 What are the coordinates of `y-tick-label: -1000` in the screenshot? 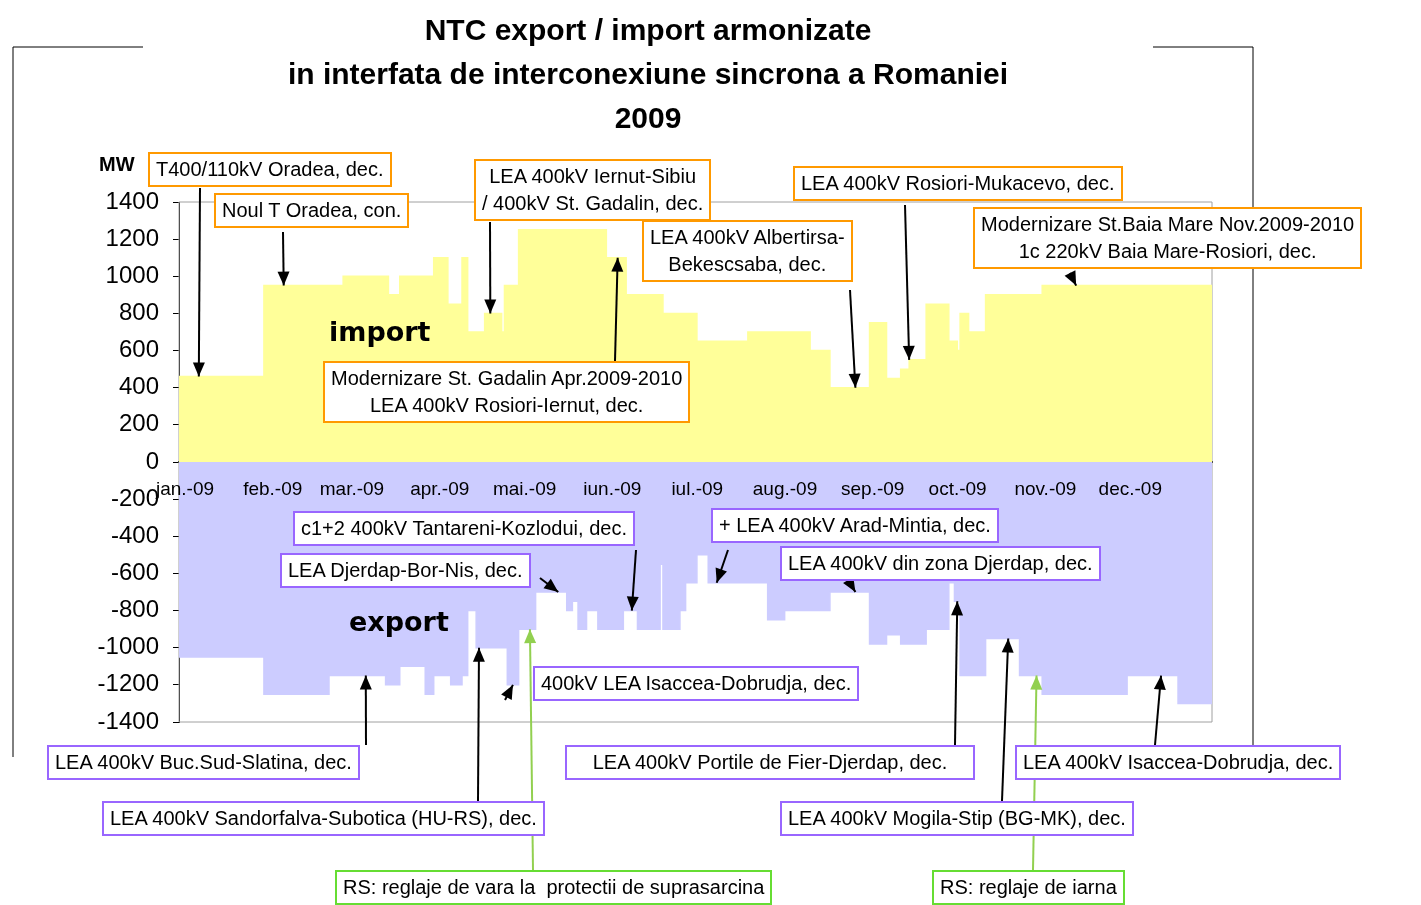 It's located at (128, 646).